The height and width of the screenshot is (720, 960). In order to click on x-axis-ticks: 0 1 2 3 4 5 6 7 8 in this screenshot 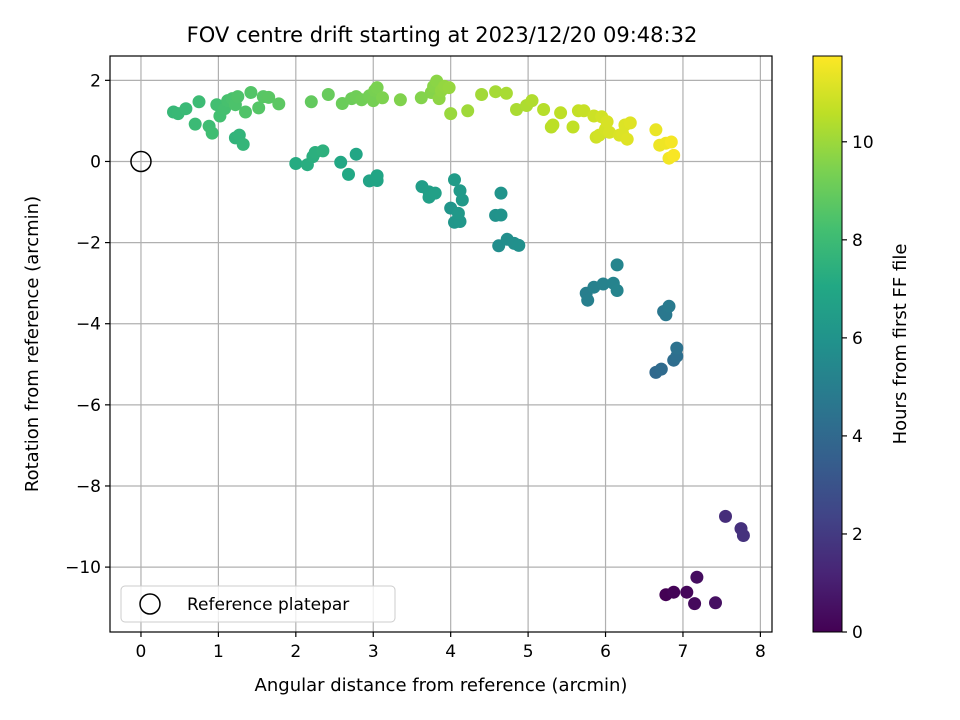, I will do `click(451, 647)`.